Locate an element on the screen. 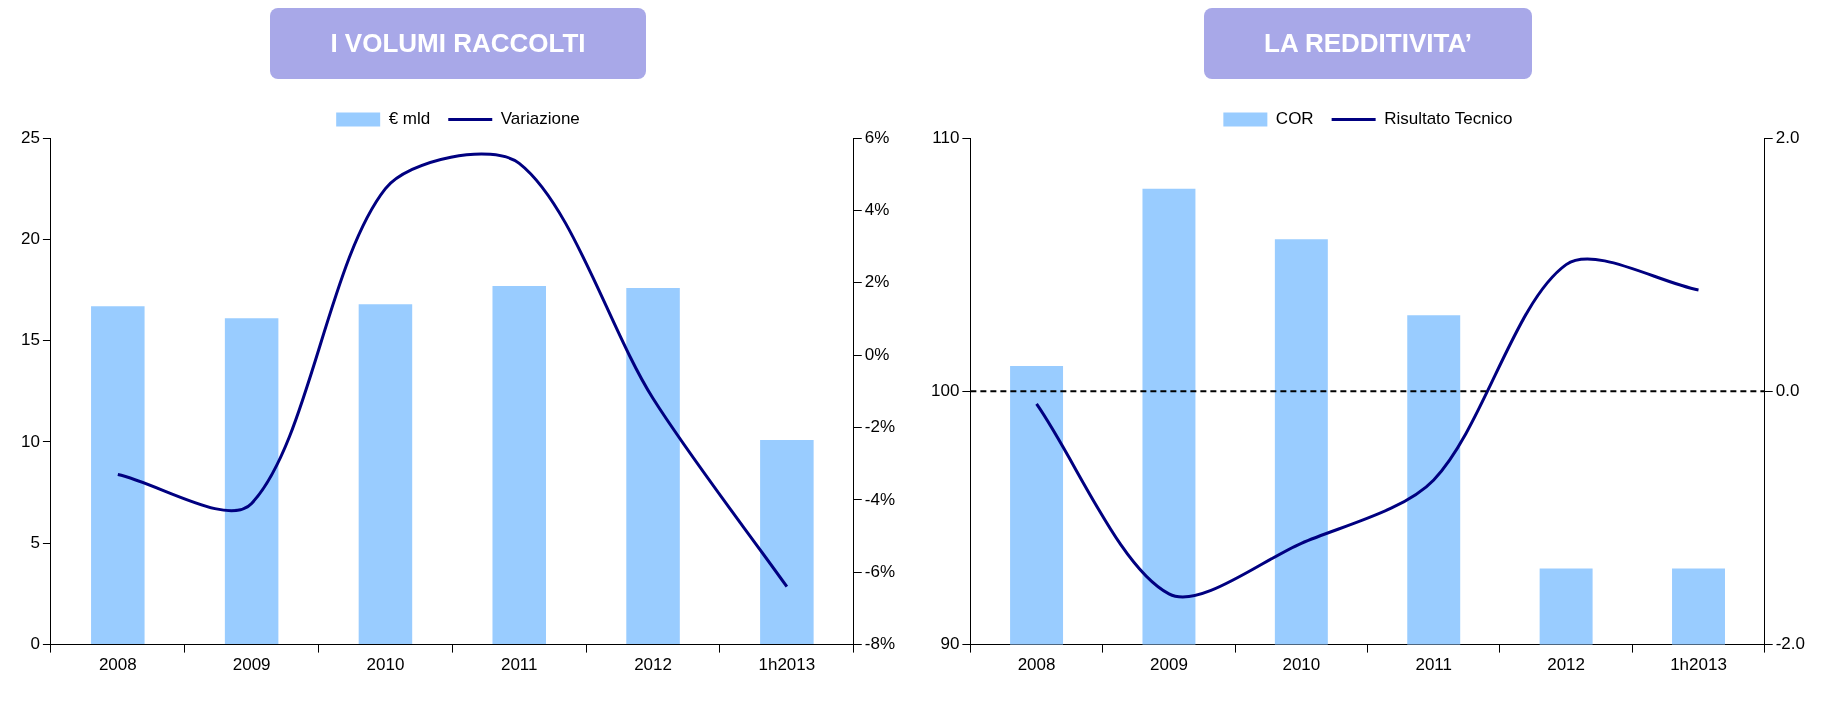  legend-label: € mld is located at coordinates (409, 119).